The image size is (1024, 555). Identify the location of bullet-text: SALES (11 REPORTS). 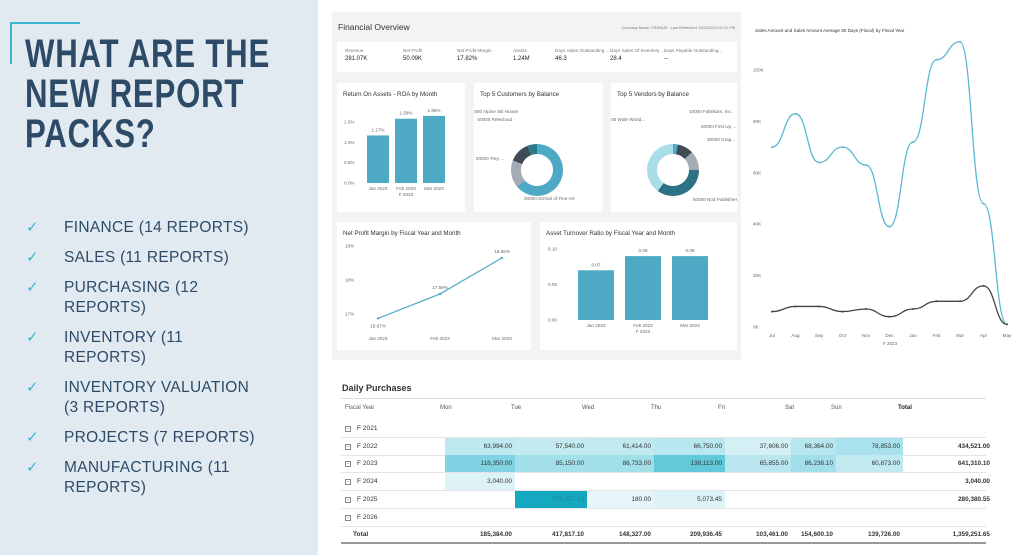
(164, 258).